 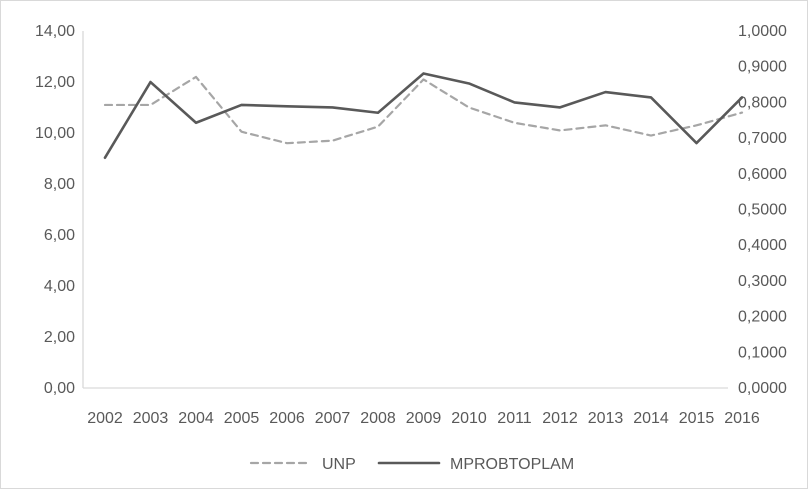 What do you see at coordinates (333, 418) in the screenshot?
I see `x-tick-label: 2007` at bounding box center [333, 418].